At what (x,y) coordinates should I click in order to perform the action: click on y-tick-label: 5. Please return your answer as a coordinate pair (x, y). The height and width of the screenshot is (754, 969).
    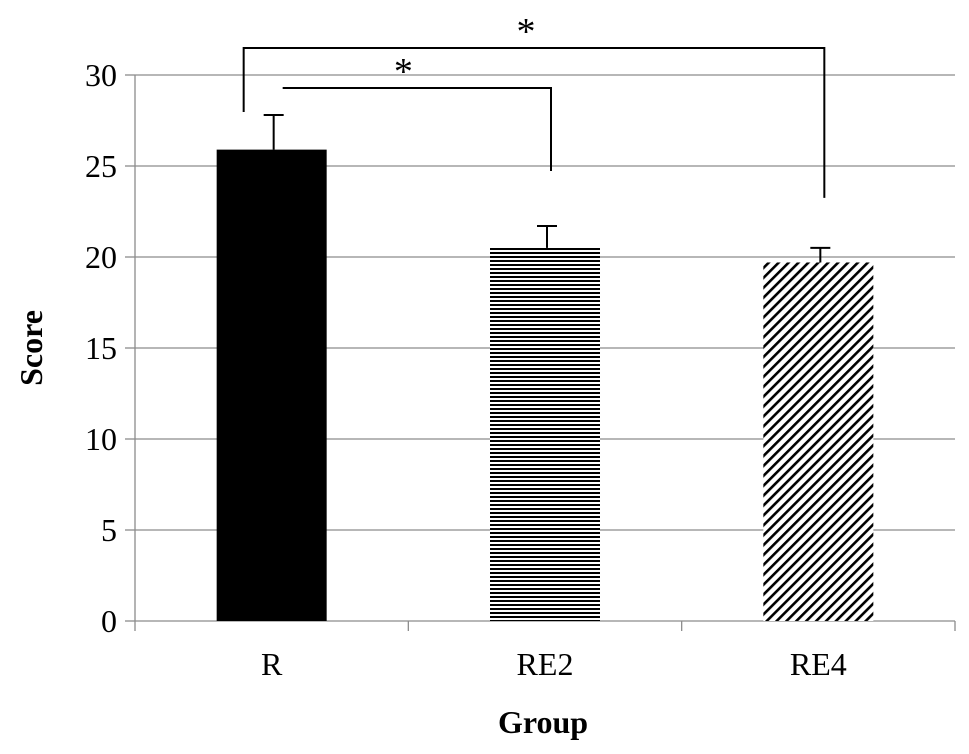
    Looking at the image, I should click on (109, 530).